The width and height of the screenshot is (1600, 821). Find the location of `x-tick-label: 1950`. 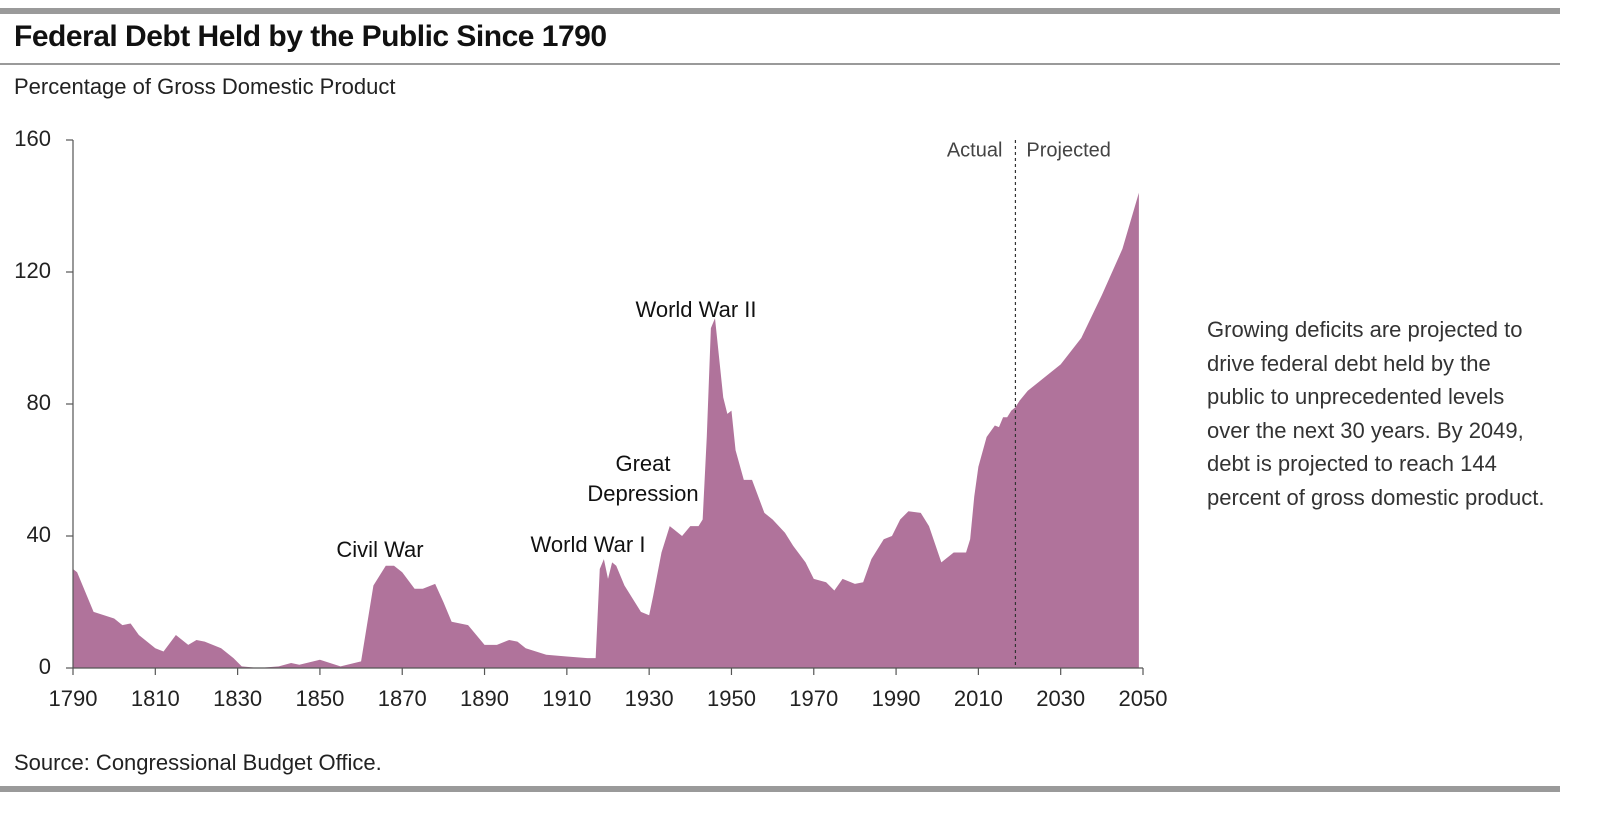

x-tick-label: 1950 is located at coordinates (731, 698).